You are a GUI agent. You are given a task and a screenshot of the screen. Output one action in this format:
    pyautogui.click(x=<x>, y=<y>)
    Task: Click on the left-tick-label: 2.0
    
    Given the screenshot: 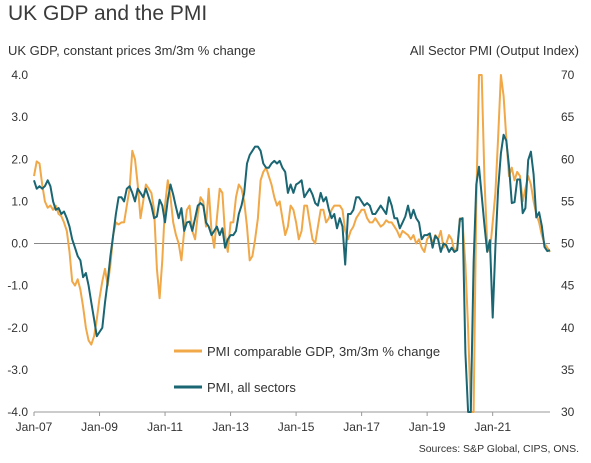 What is the action you would take?
    pyautogui.click(x=19, y=159)
    